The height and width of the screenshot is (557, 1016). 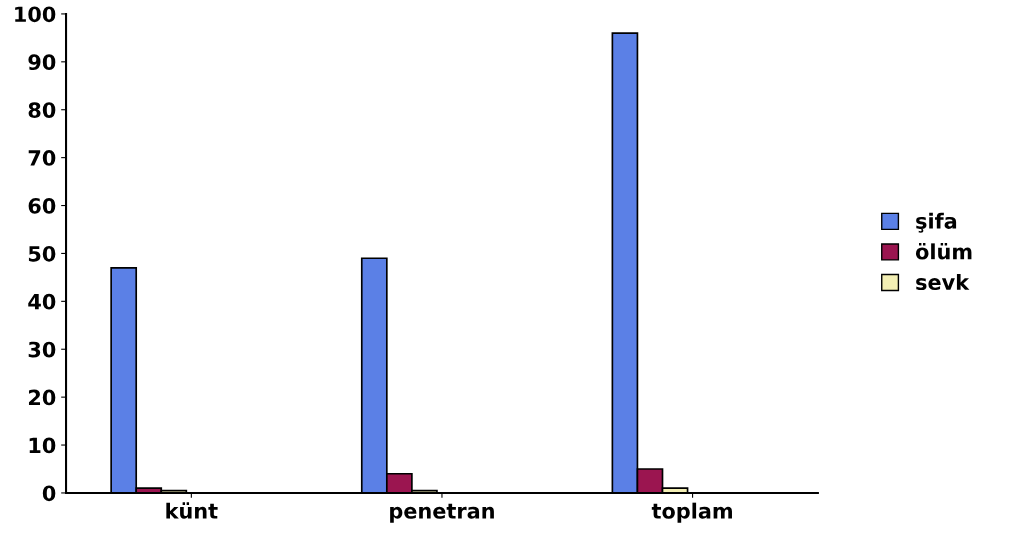 What do you see at coordinates (42, 301) in the screenshot?
I see `y-tick-label: 40` at bounding box center [42, 301].